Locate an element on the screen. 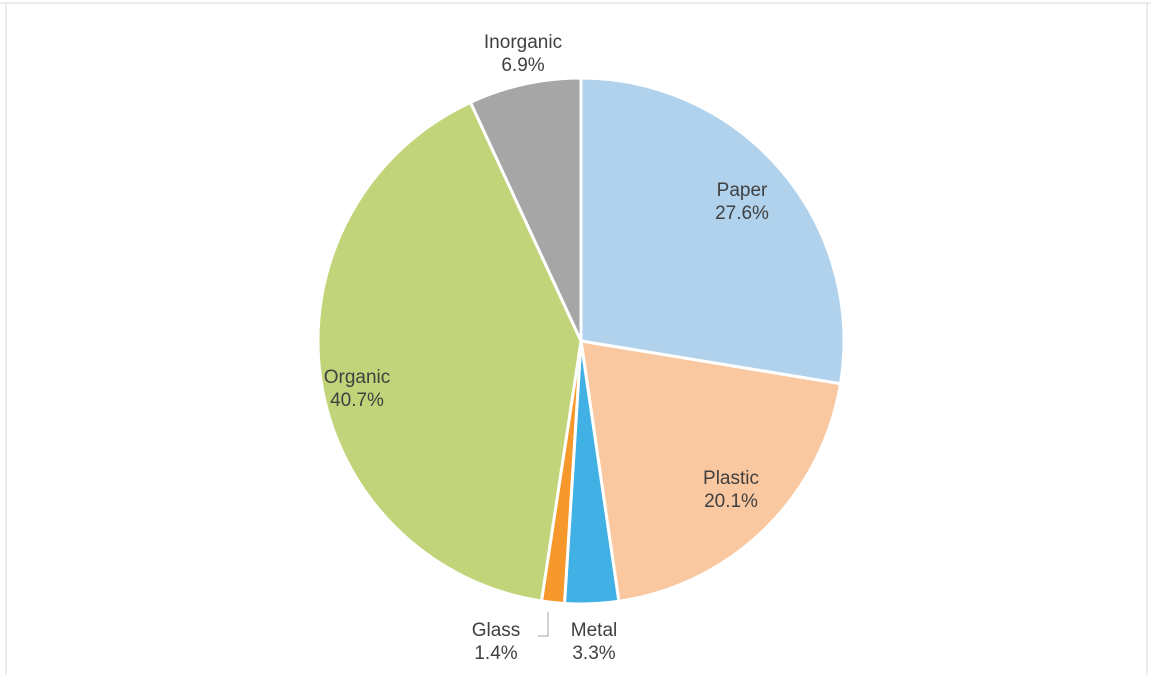  slice-label-value: 3.3% is located at coordinates (593, 653).